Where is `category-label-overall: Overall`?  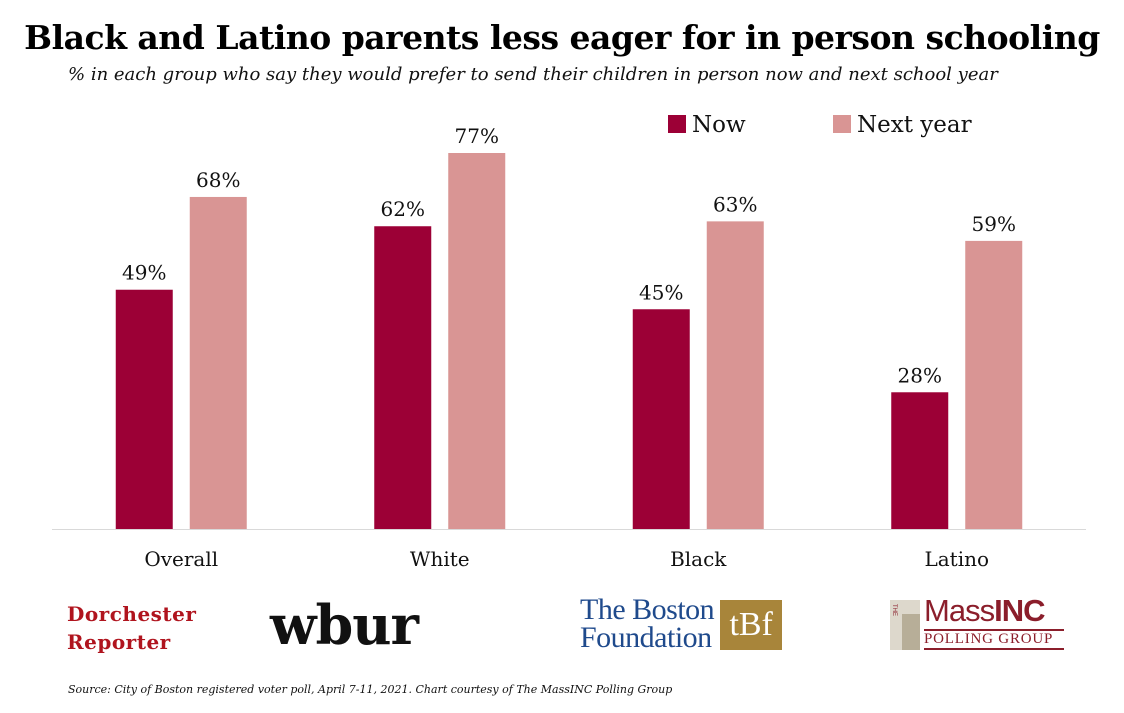
category-label-overall: Overall is located at coordinates (181, 559).